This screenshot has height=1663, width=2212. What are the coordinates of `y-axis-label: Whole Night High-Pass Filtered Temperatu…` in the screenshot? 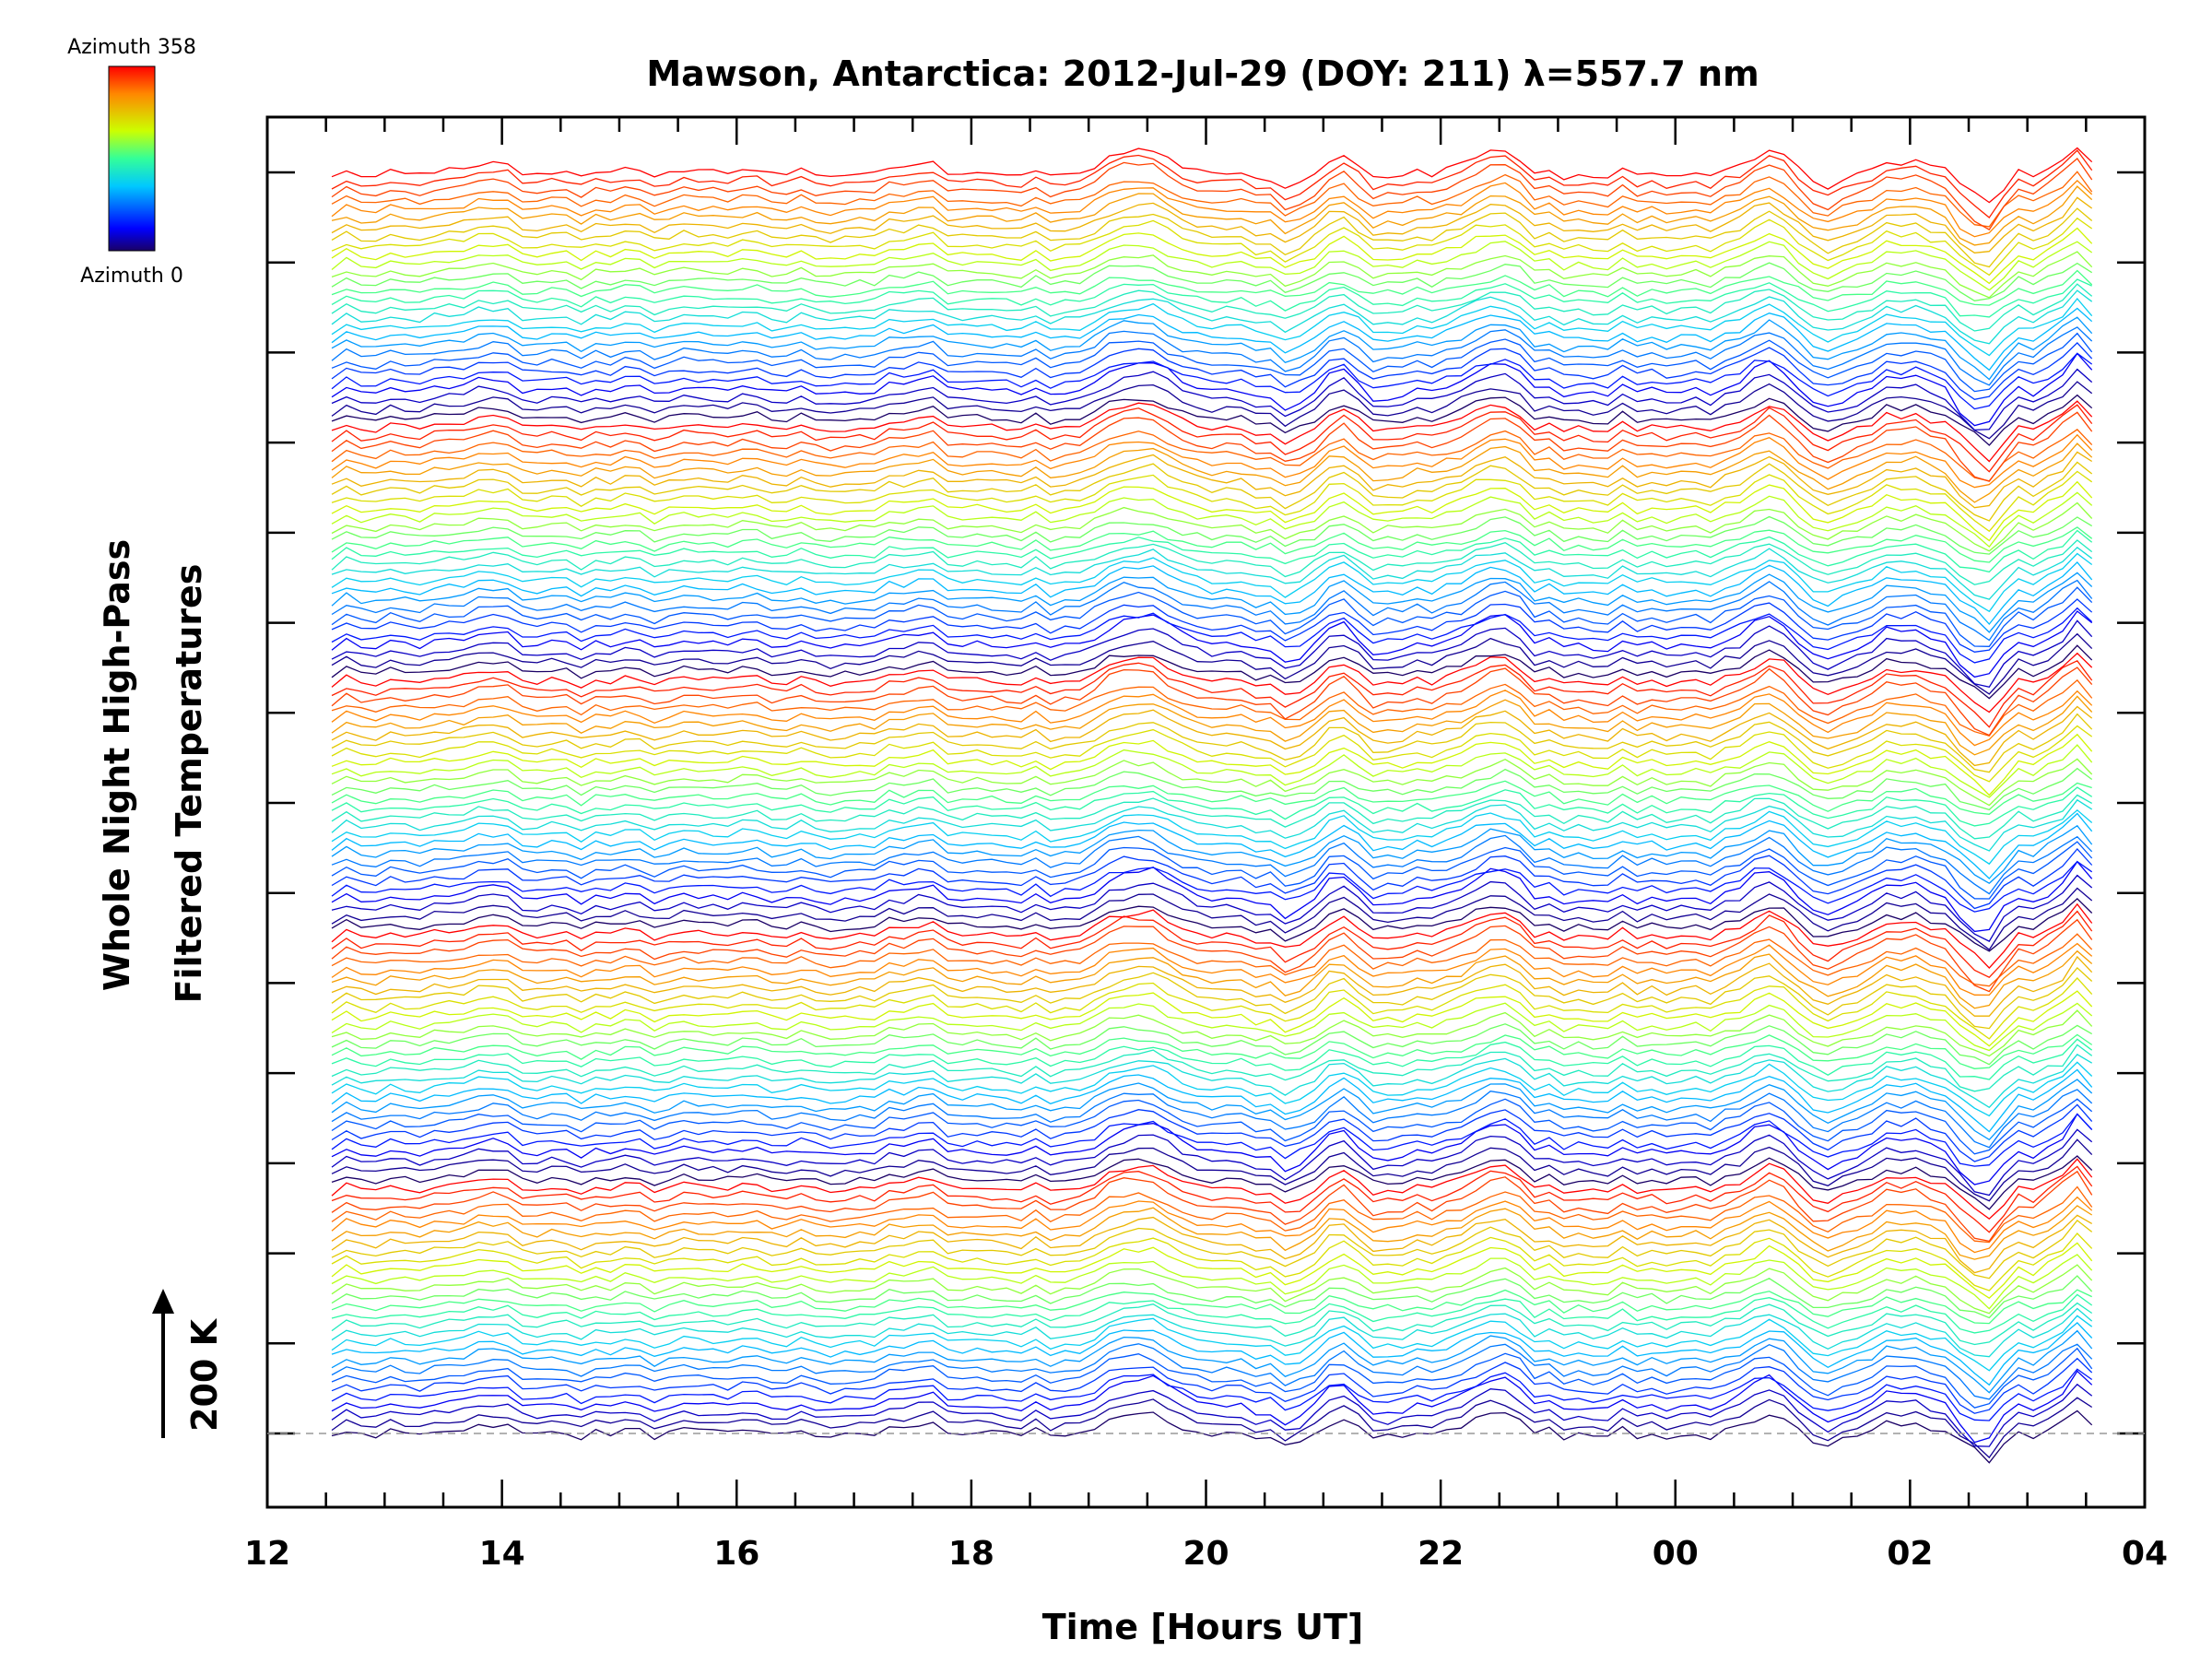 It's located at (153, 771).